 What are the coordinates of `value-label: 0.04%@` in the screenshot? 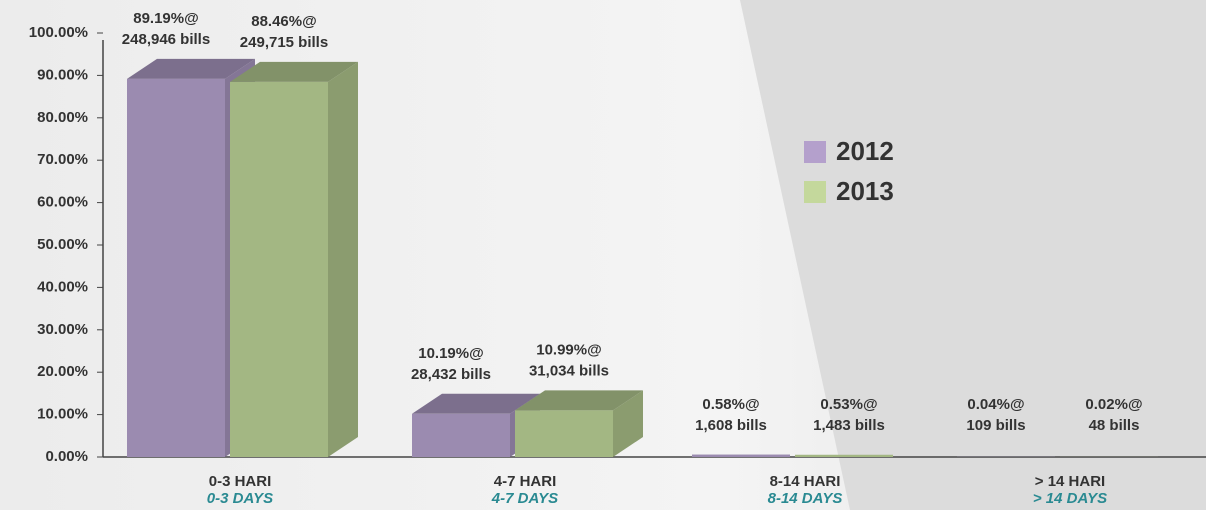 It's located at (995, 404).